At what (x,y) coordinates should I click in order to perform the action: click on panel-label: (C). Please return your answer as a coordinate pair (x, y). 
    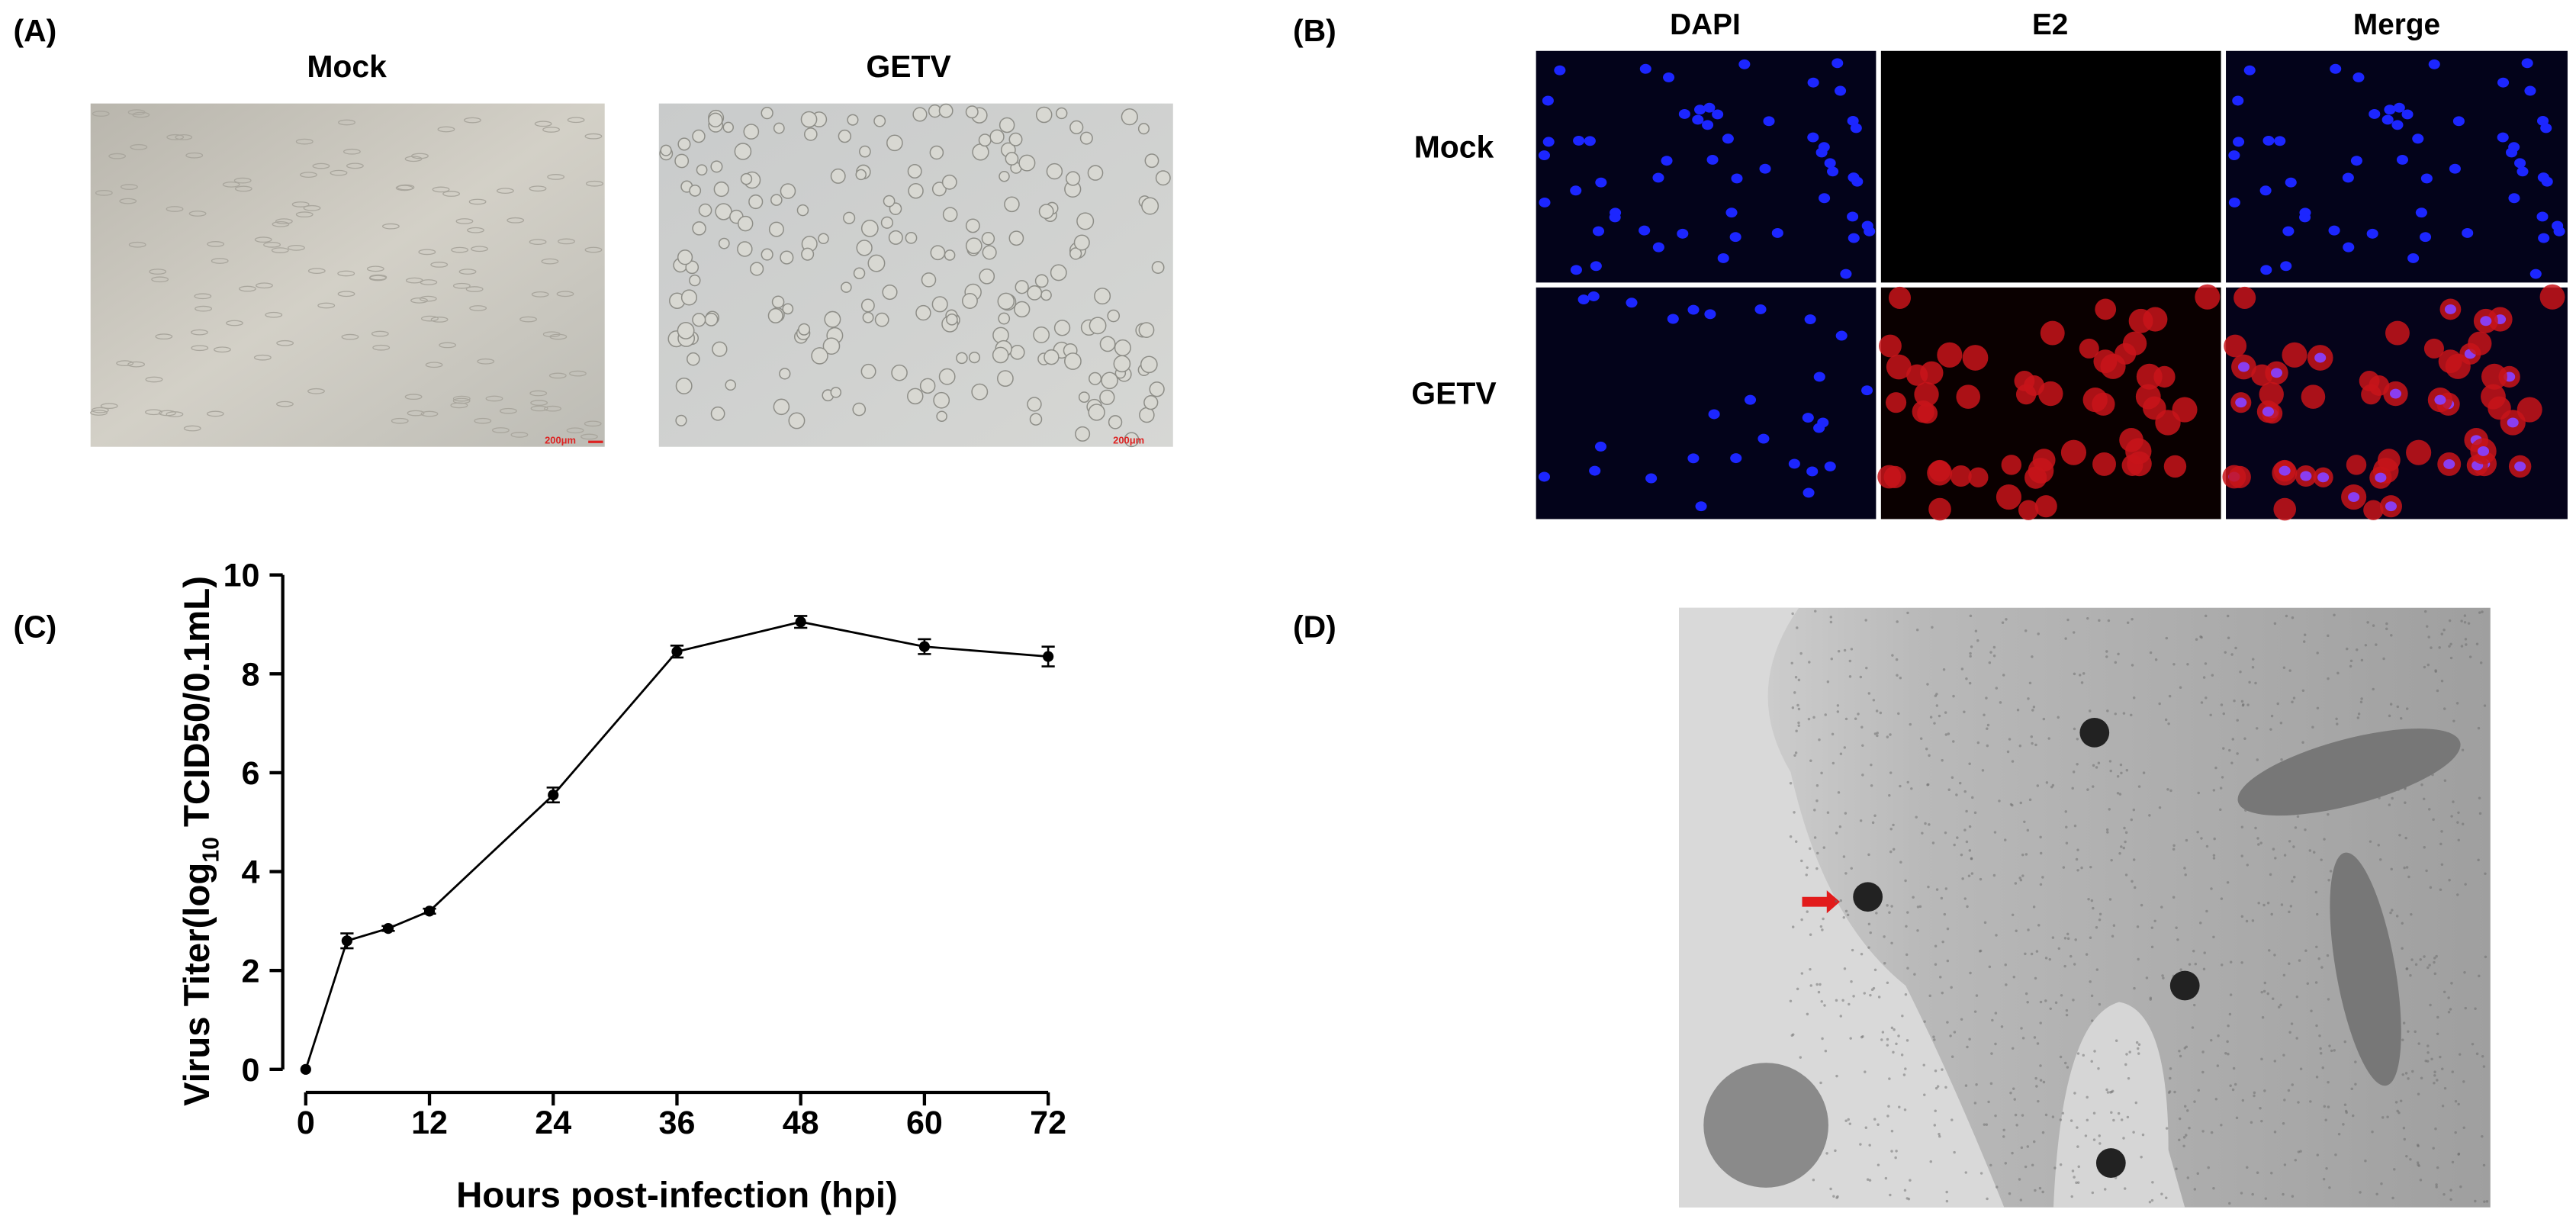
    Looking at the image, I should click on (35, 626).